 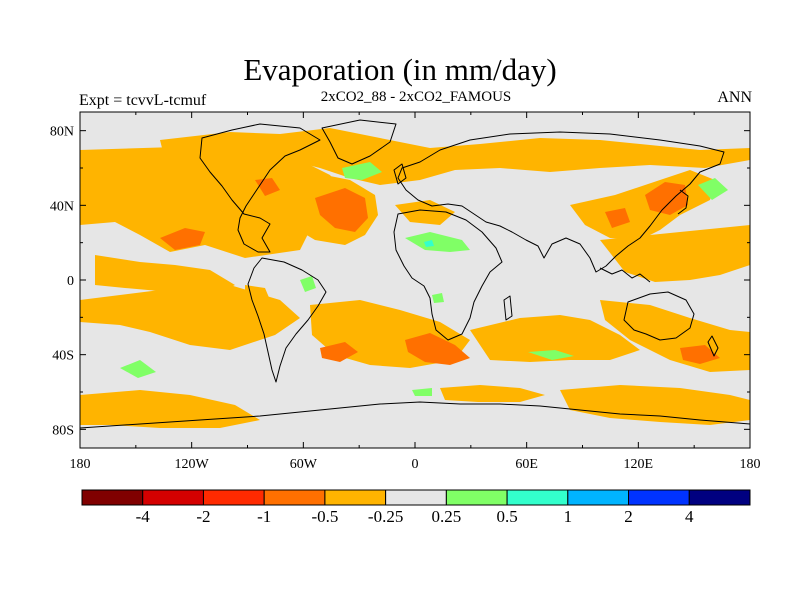 I want to click on coastline-africa, so click(x=448, y=275).